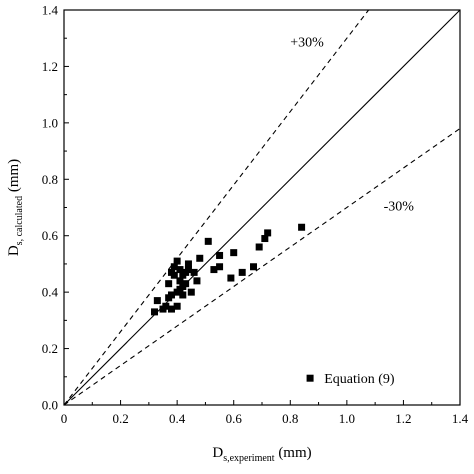 Image resolution: width=474 pixels, height=474 pixels. What do you see at coordinates (177, 418) in the screenshot?
I see `x-tick-label: 0.4` at bounding box center [177, 418].